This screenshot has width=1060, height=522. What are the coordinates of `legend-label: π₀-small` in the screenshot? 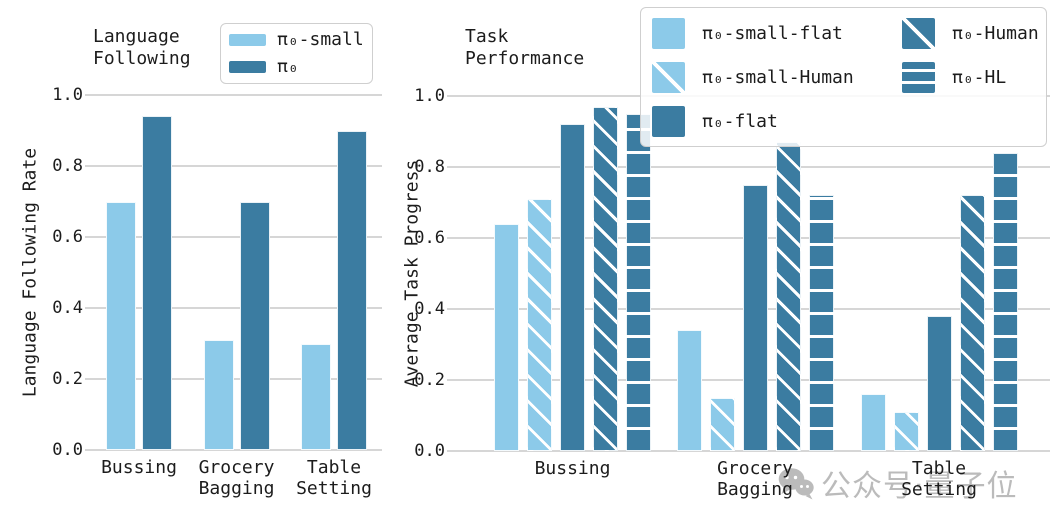 It's located at (320, 39).